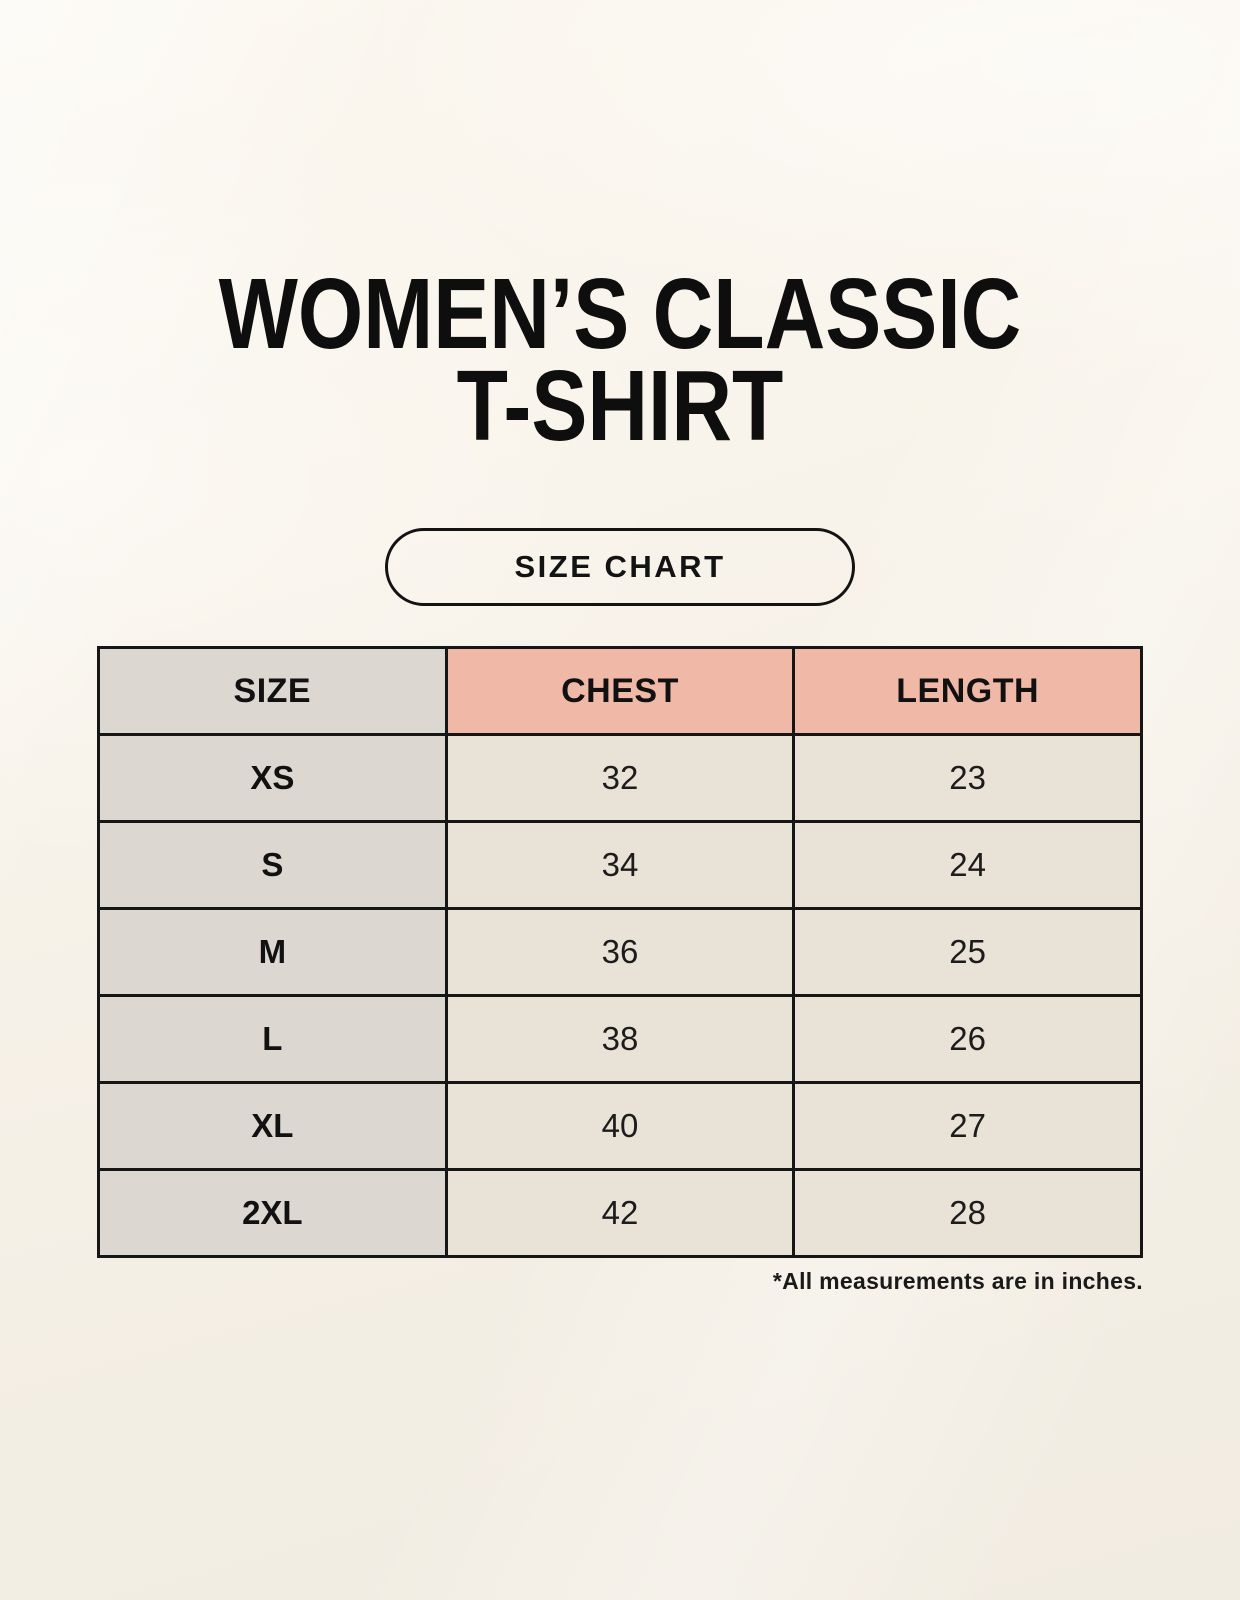 This screenshot has width=1240, height=1600. Describe the element at coordinates (967, 1126) in the screenshot. I see `length-cell: 27` at that location.